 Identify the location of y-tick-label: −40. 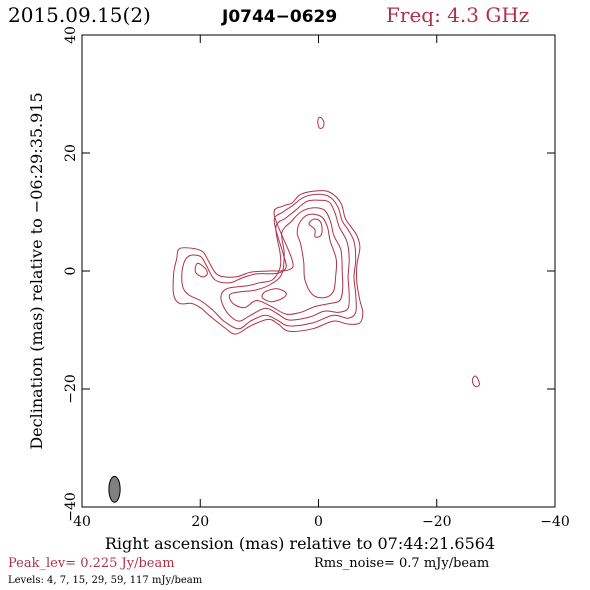
(71, 507).